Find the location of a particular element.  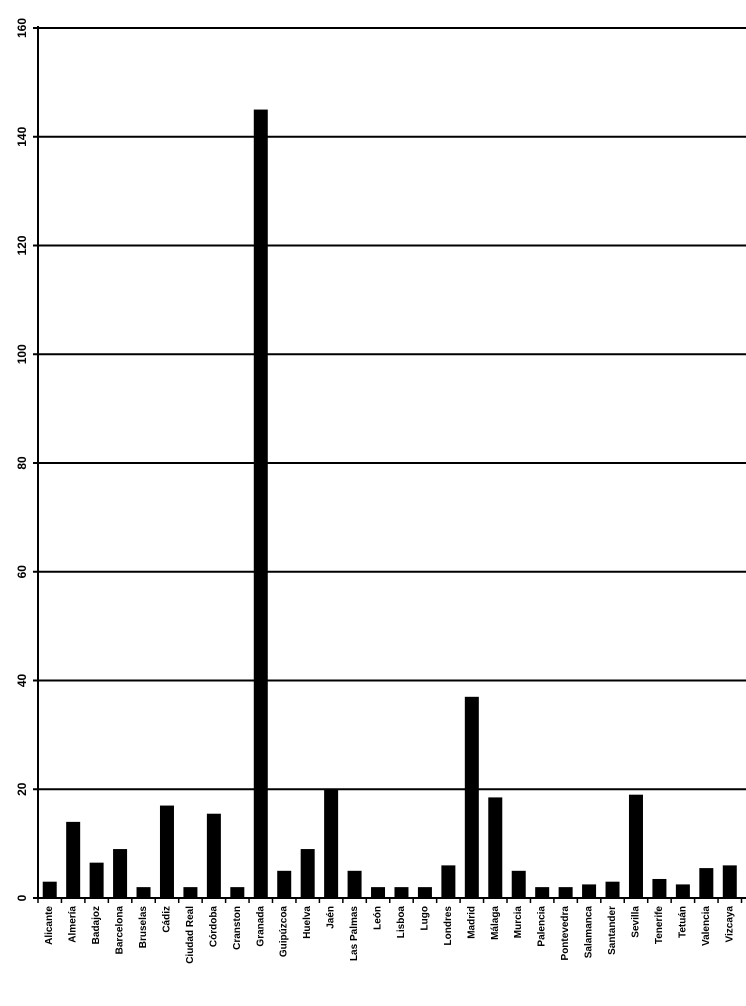

bar-guipúzcoa is located at coordinates (284, 884).